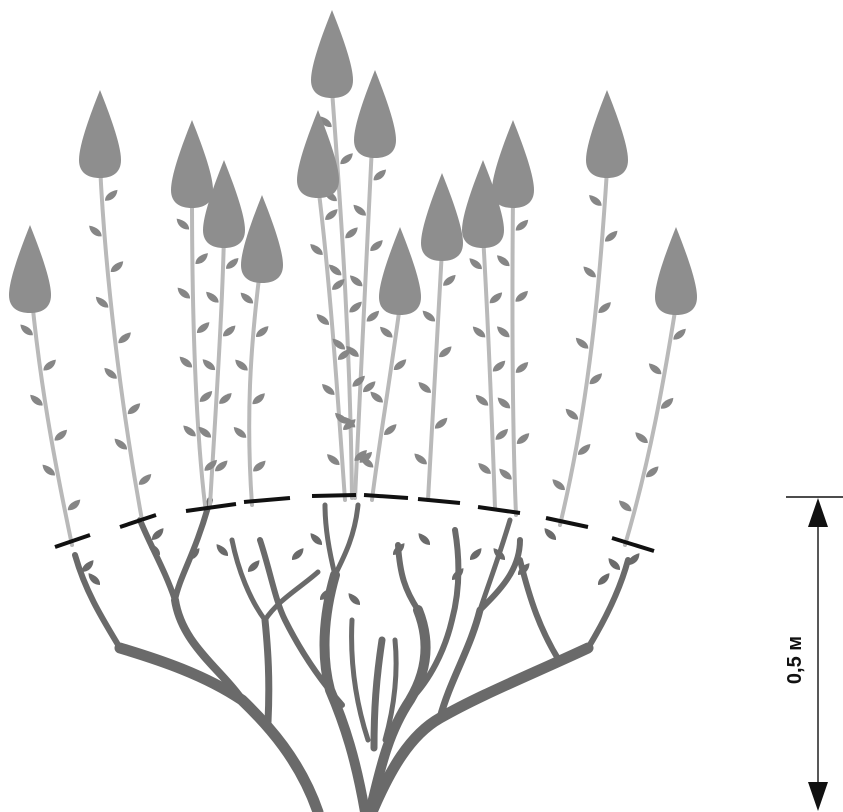  What do you see at coordinates (354, 523) in the screenshot?
I see `pruning-line` at bounding box center [354, 523].